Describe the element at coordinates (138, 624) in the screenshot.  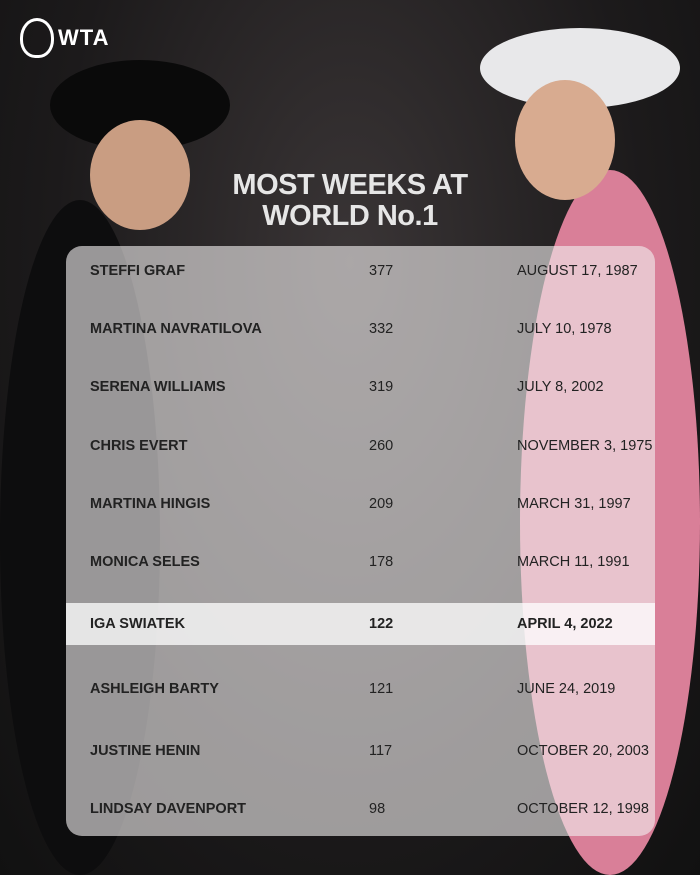
I see `player-name: IGA SWIATEK` at that location.